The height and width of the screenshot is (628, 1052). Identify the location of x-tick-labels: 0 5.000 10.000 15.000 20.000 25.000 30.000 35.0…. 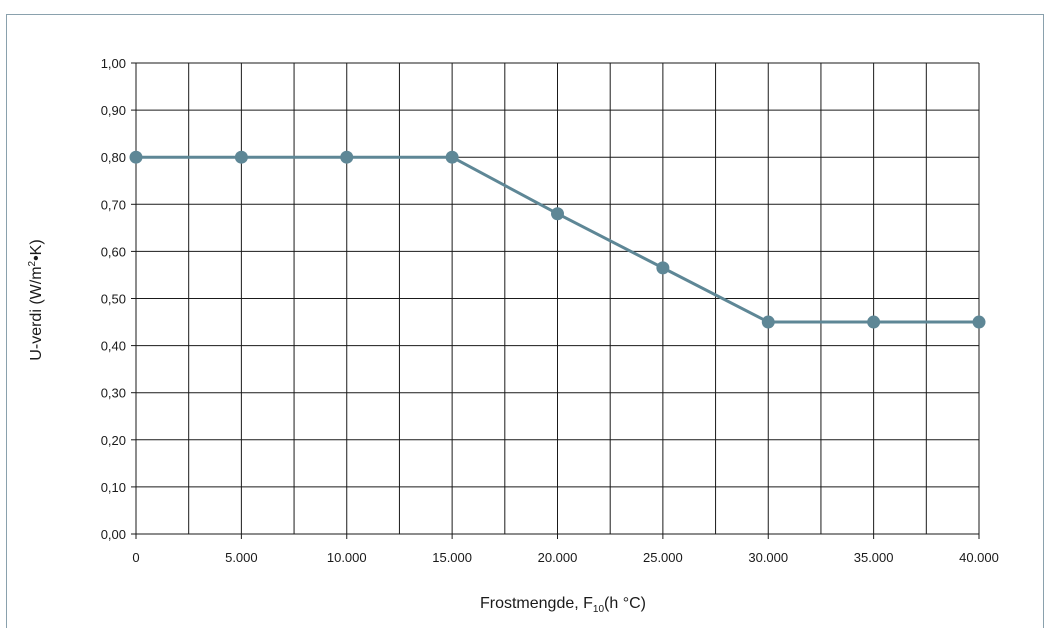
(565, 557).